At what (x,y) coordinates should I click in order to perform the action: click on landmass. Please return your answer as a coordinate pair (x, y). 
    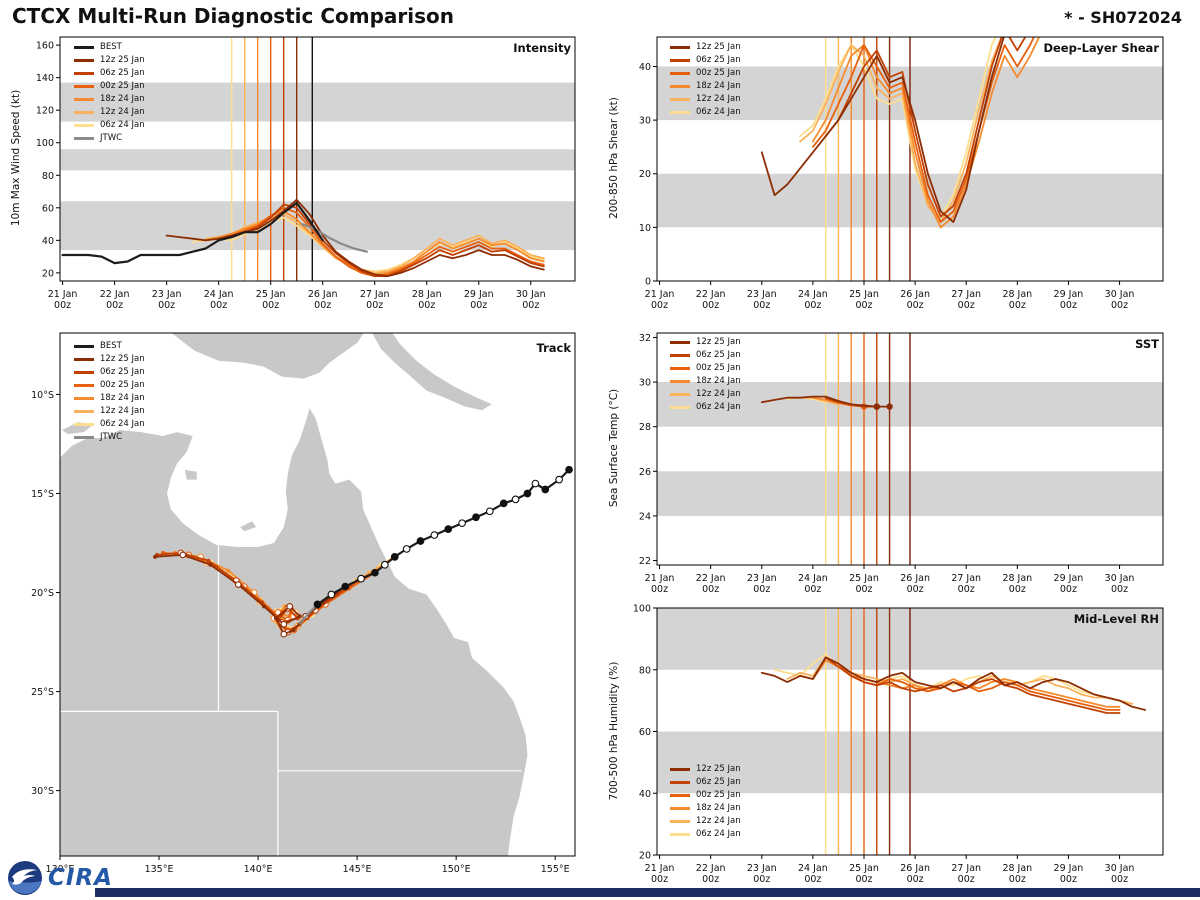
    Looking at the image, I should click on (267, 356).